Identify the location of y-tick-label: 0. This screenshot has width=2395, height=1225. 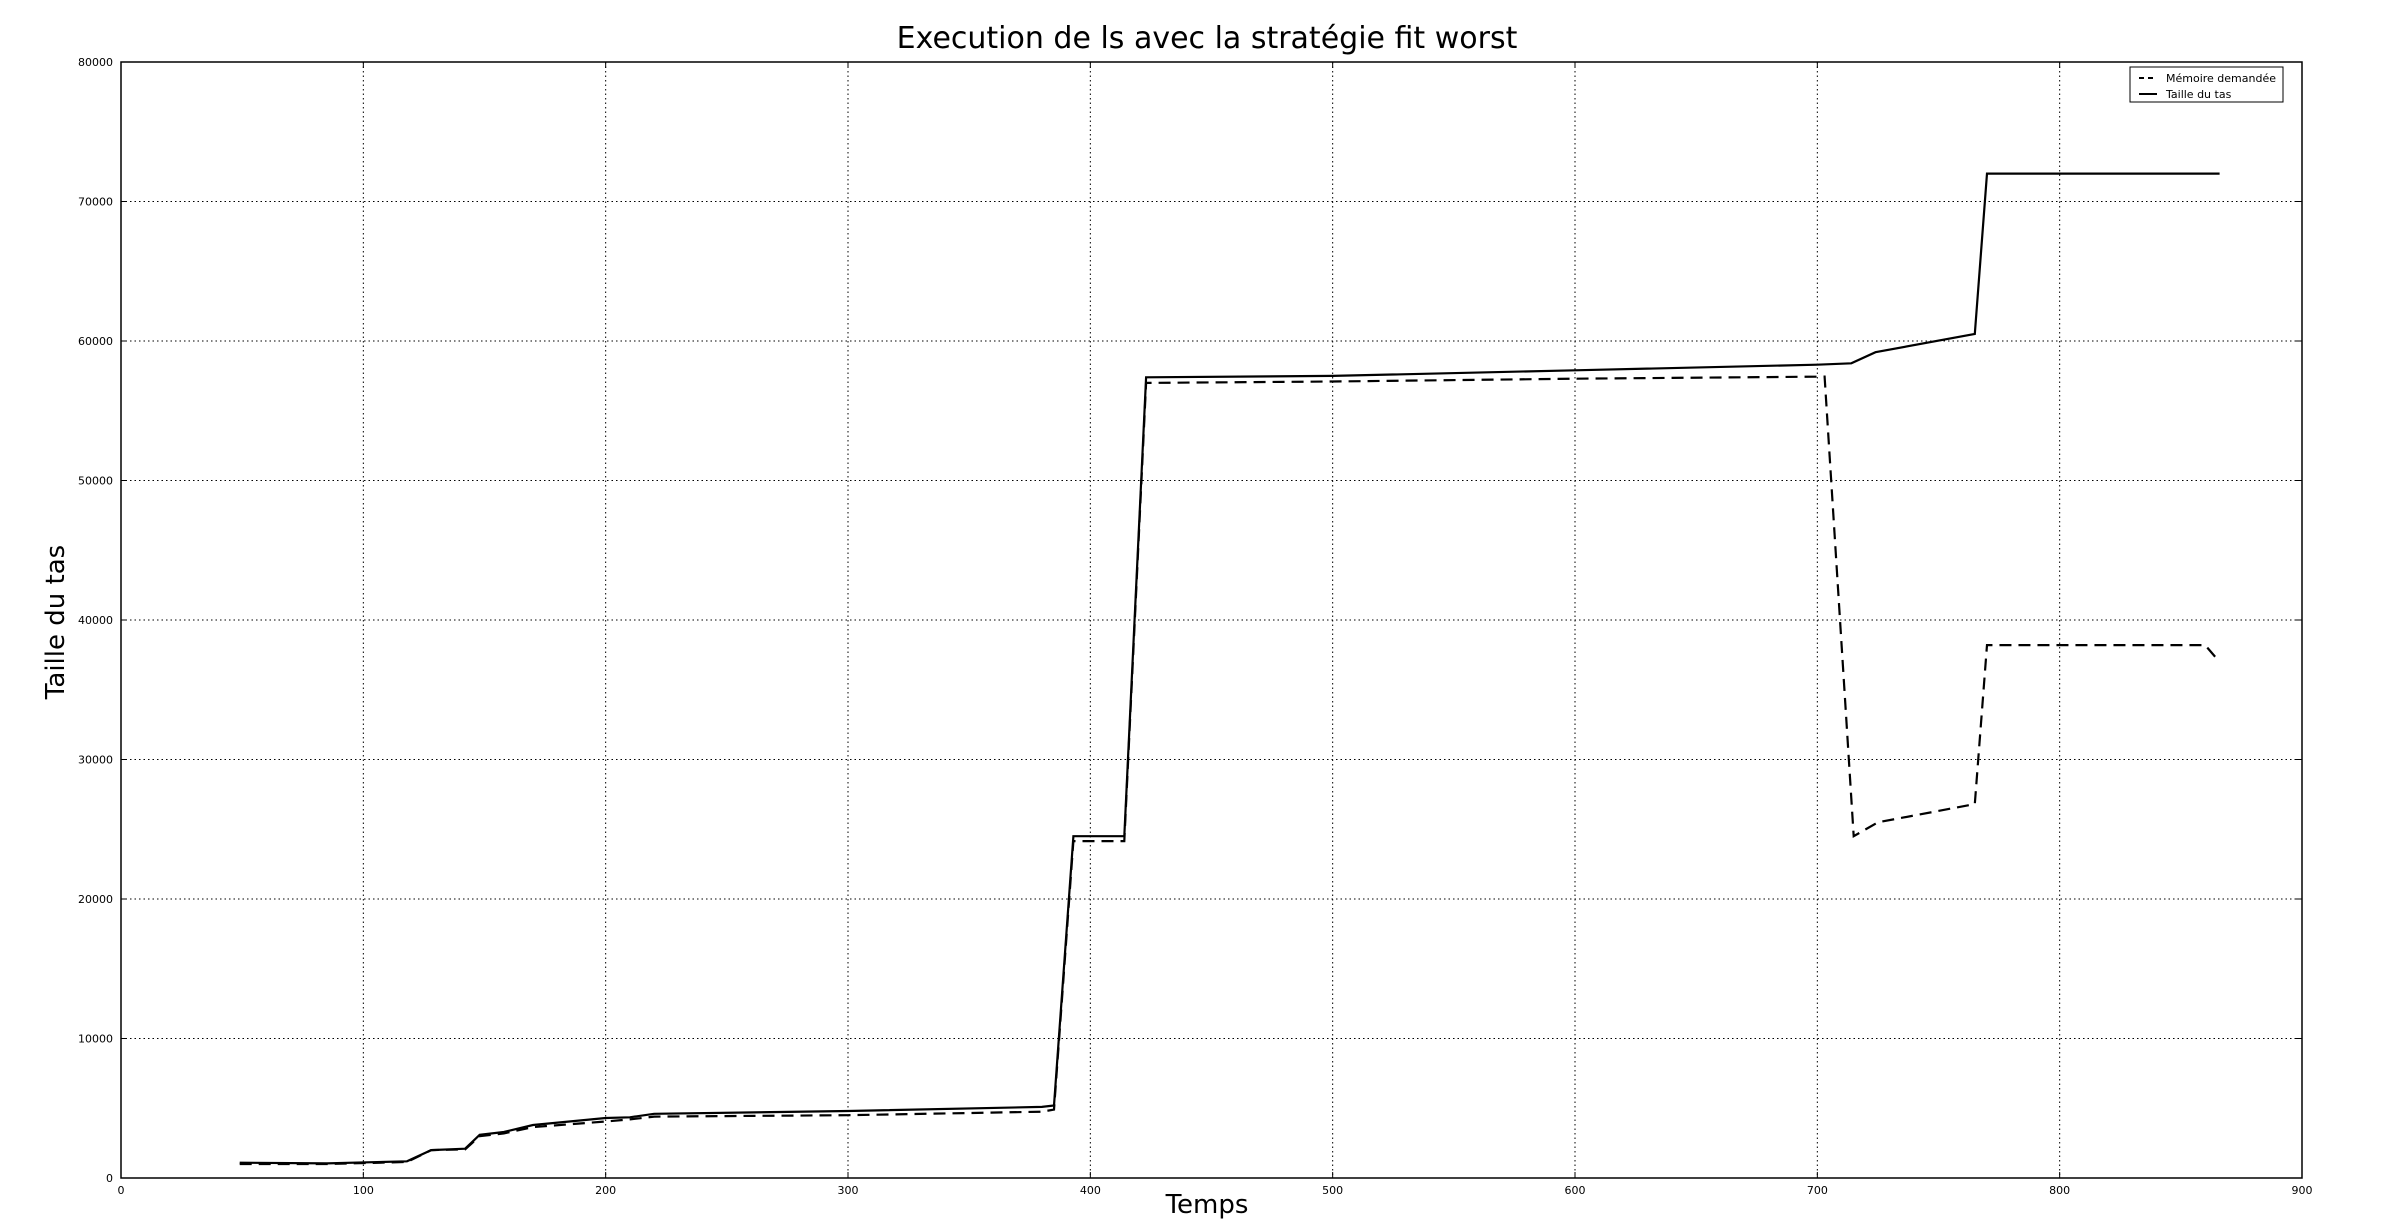
(109, 1178).